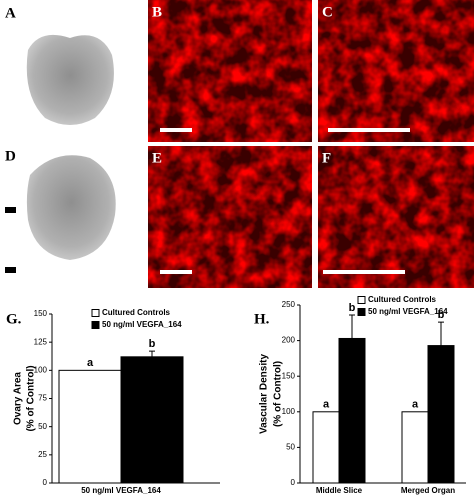 Image resolution: width=474 pixels, height=497 pixels. What do you see at coordinates (339, 490) in the screenshot?
I see `x-tick-label: Middle Slice` at bounding box center [339, 490].